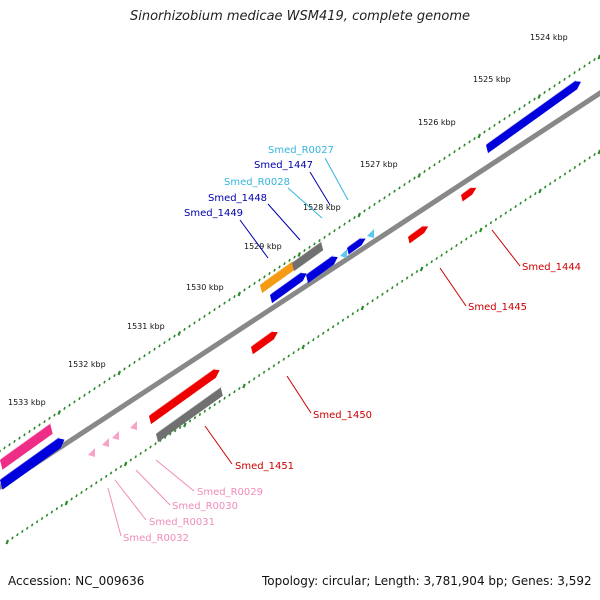 This screenshot has height=600, width=600. I want to click on gene-label-smed-1449: Smed_1449, so click(213, 213).